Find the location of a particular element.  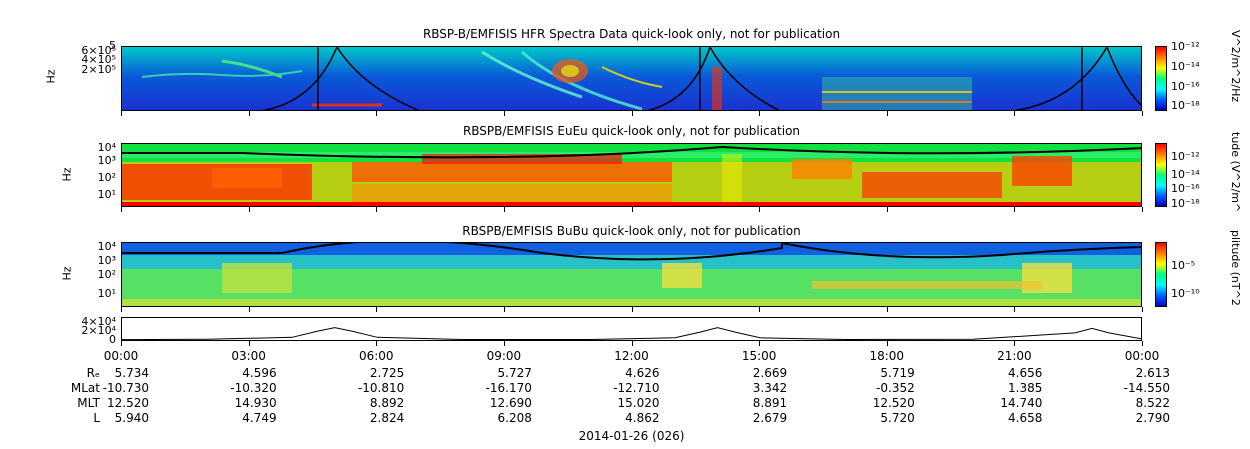

ephemeris-label: MLT is located at coordinates (88, 403).